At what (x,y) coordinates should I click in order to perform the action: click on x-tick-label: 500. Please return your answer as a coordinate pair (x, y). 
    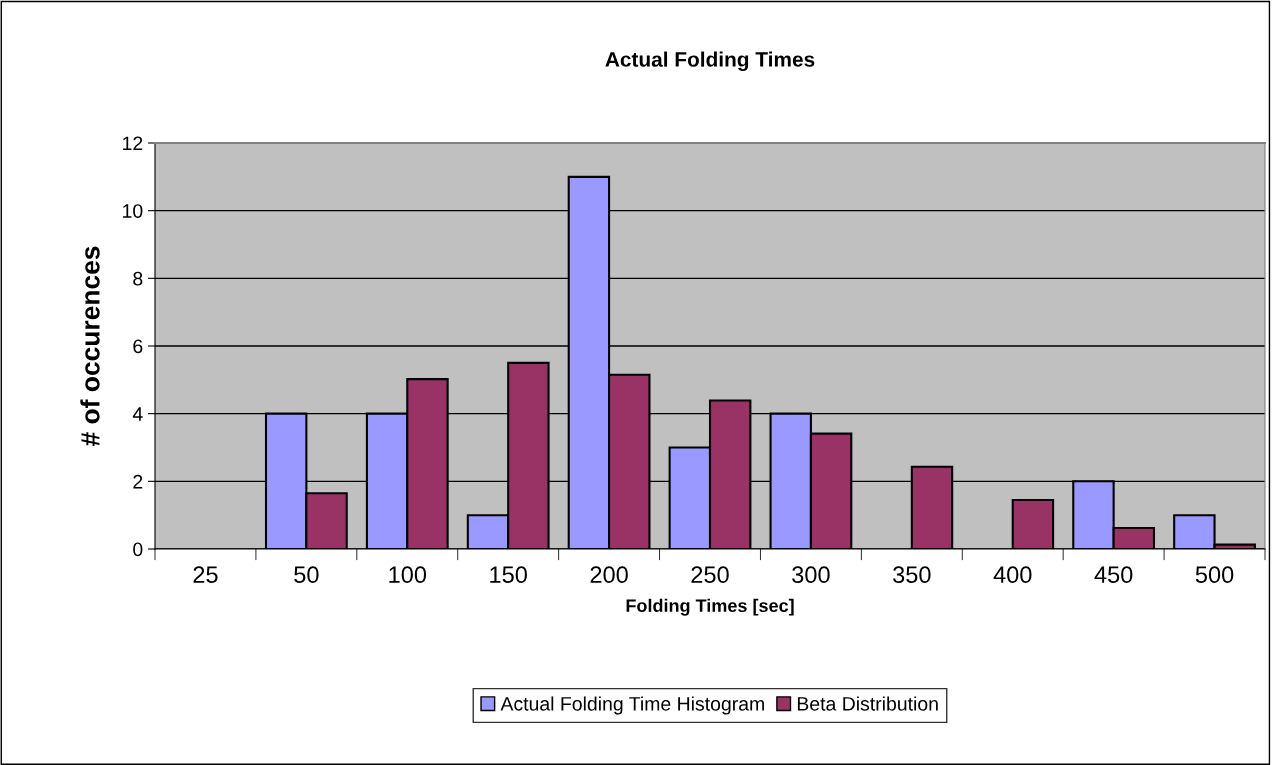
    Looking at the image, I should click on (1214, 575).